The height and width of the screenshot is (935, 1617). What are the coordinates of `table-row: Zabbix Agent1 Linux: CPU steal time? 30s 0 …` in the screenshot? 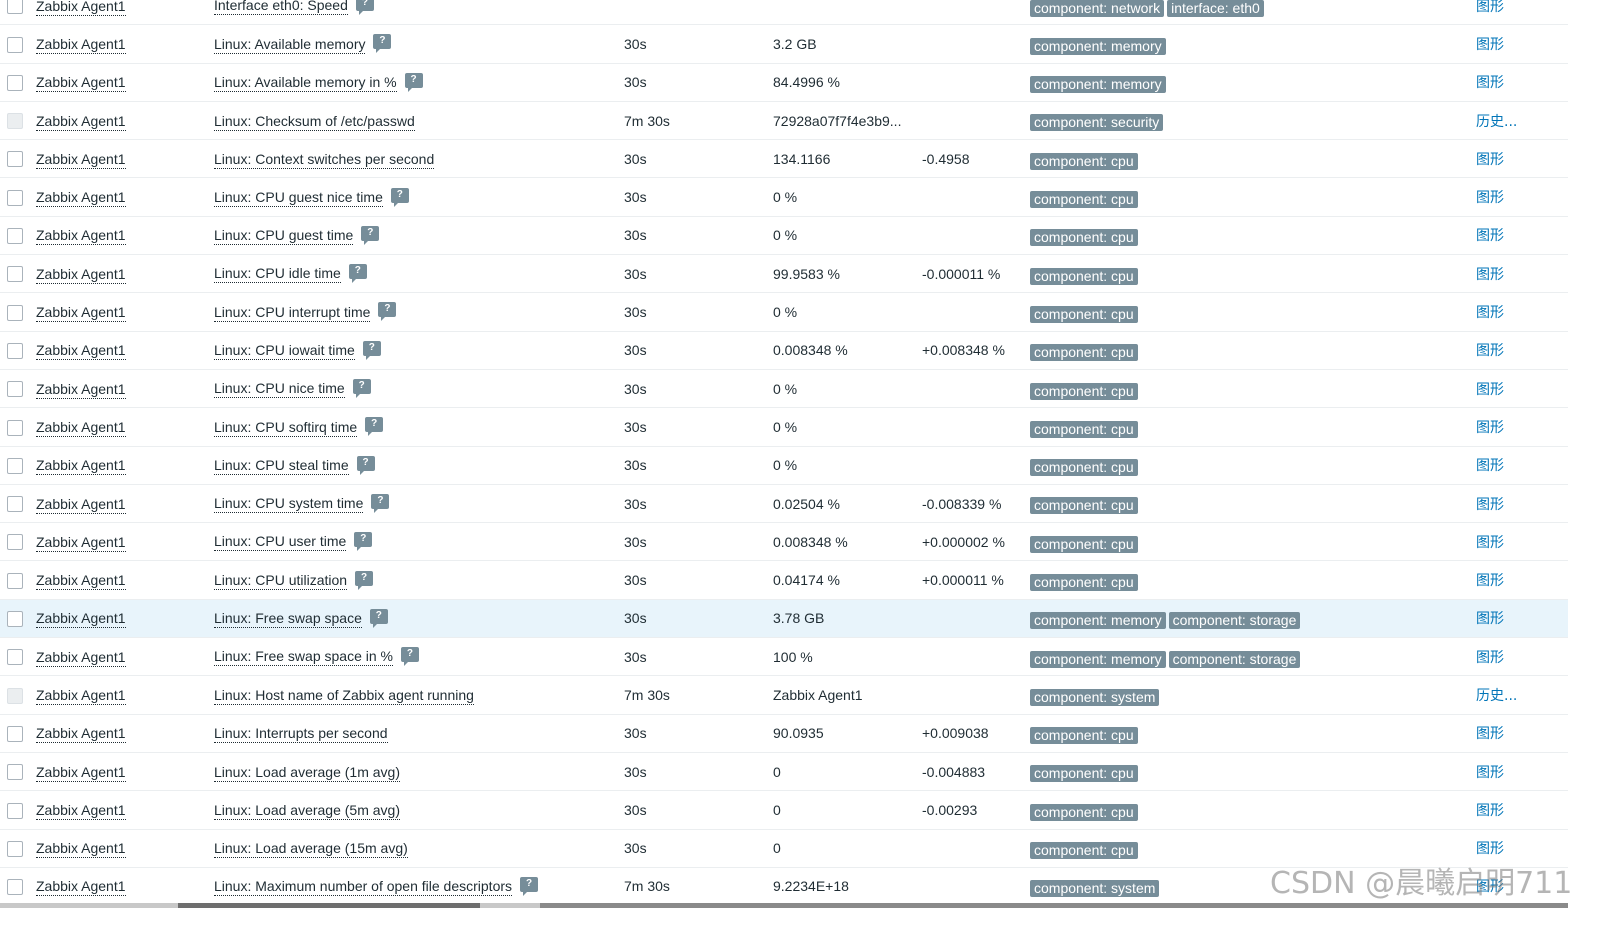 It's located at (784, 465).